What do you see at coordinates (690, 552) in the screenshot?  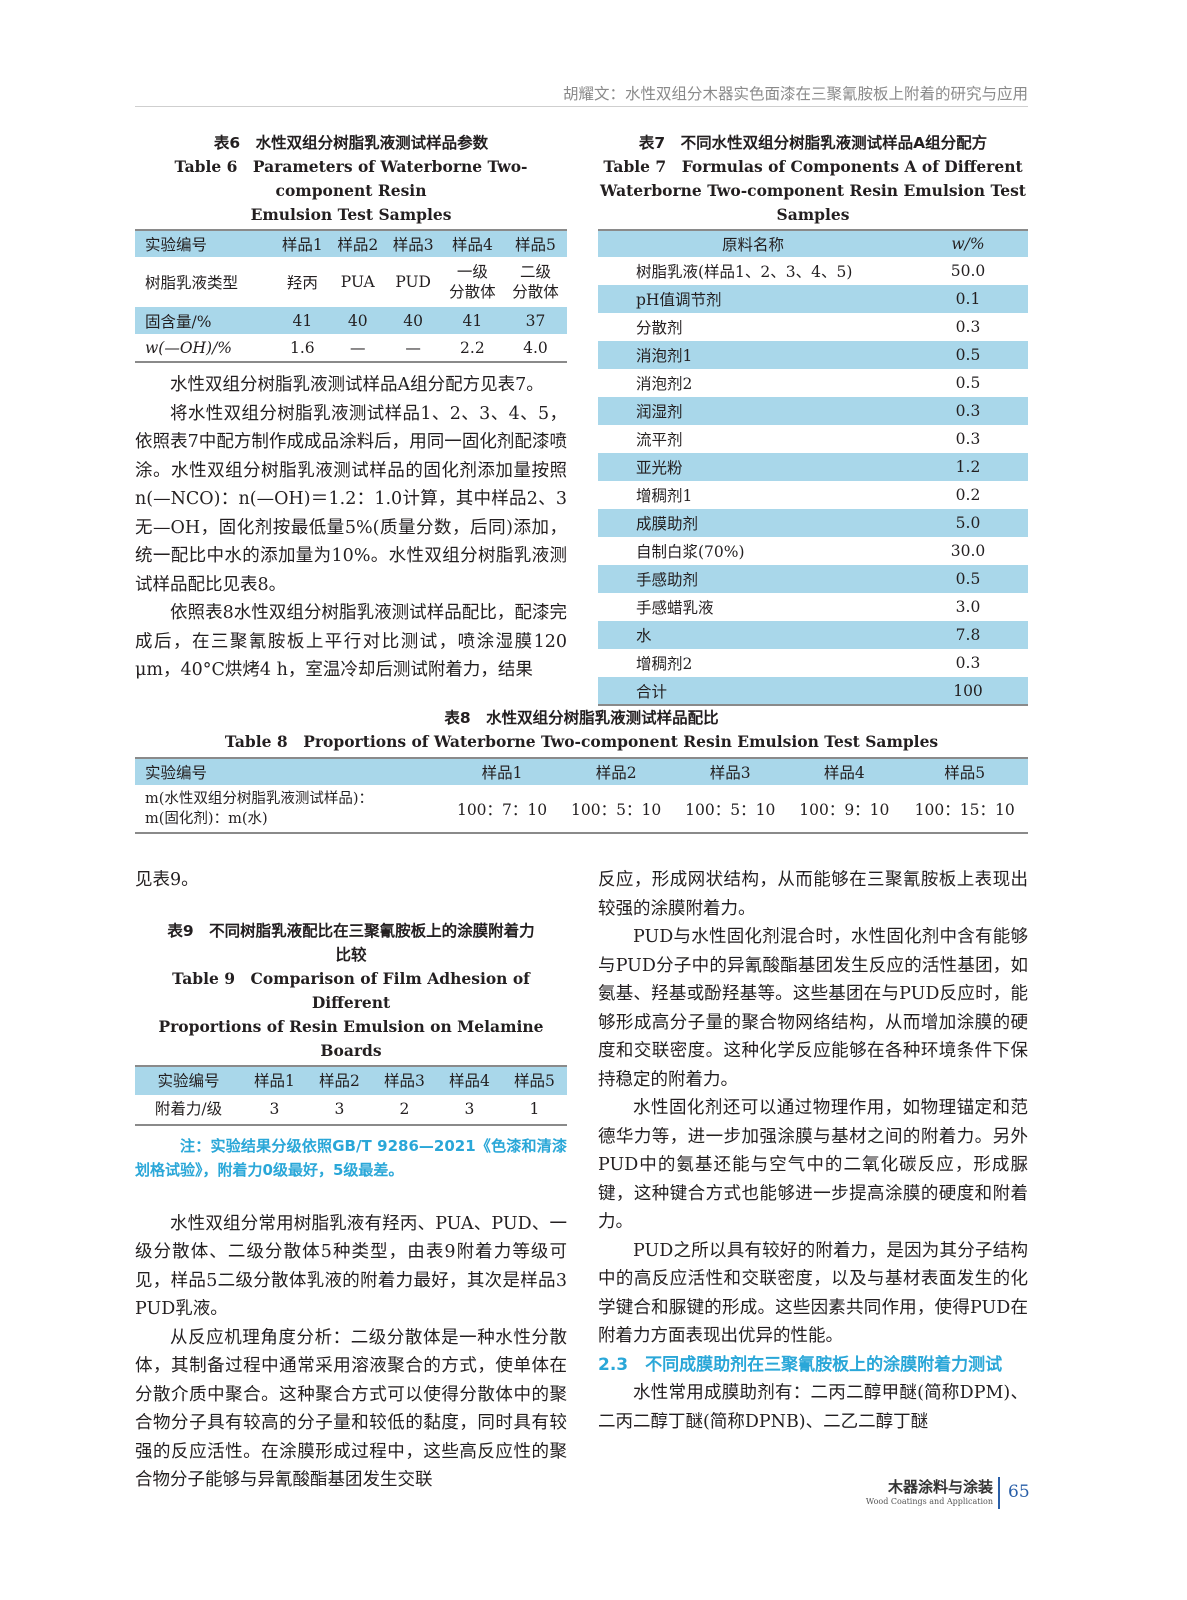 I see `table7-cell: 自制白浆(70%)` at bounding box center [690, 552].